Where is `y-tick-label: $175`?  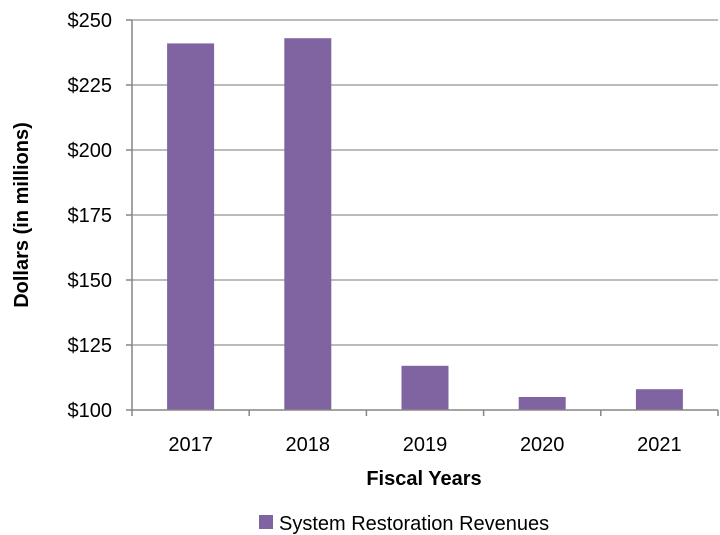
y-tick-label: $175 is located at coordinates (90, 216).